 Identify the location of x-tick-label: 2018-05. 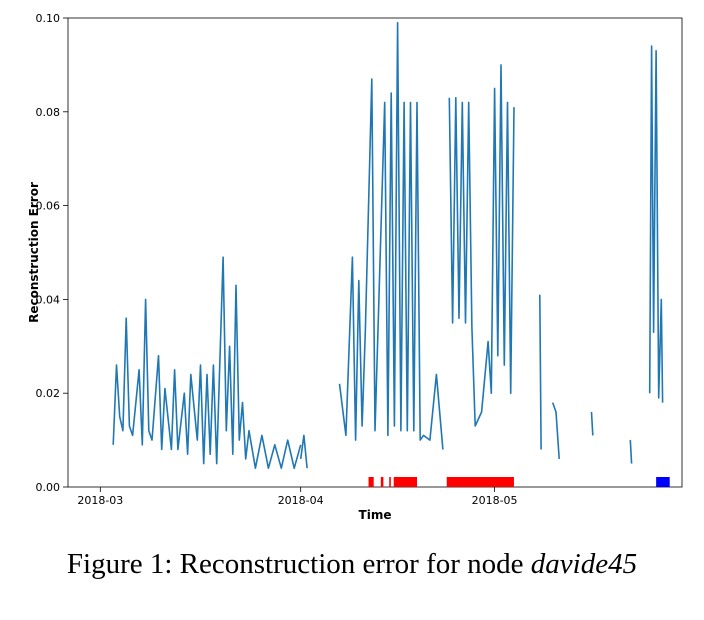
(495, 500).